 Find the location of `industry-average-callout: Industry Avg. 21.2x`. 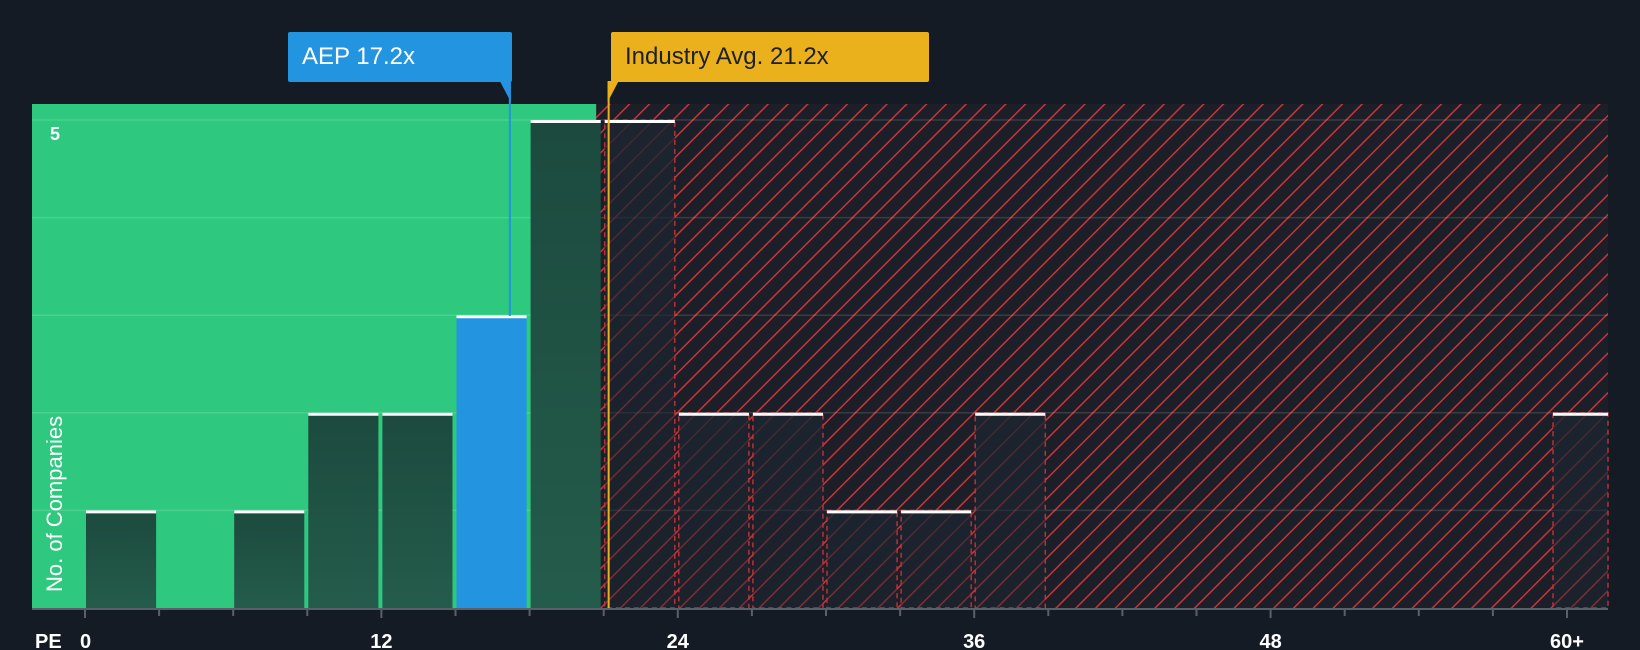

industry-average-callout: Industry Avg. 21.2x is located at coordinates (770, 57).